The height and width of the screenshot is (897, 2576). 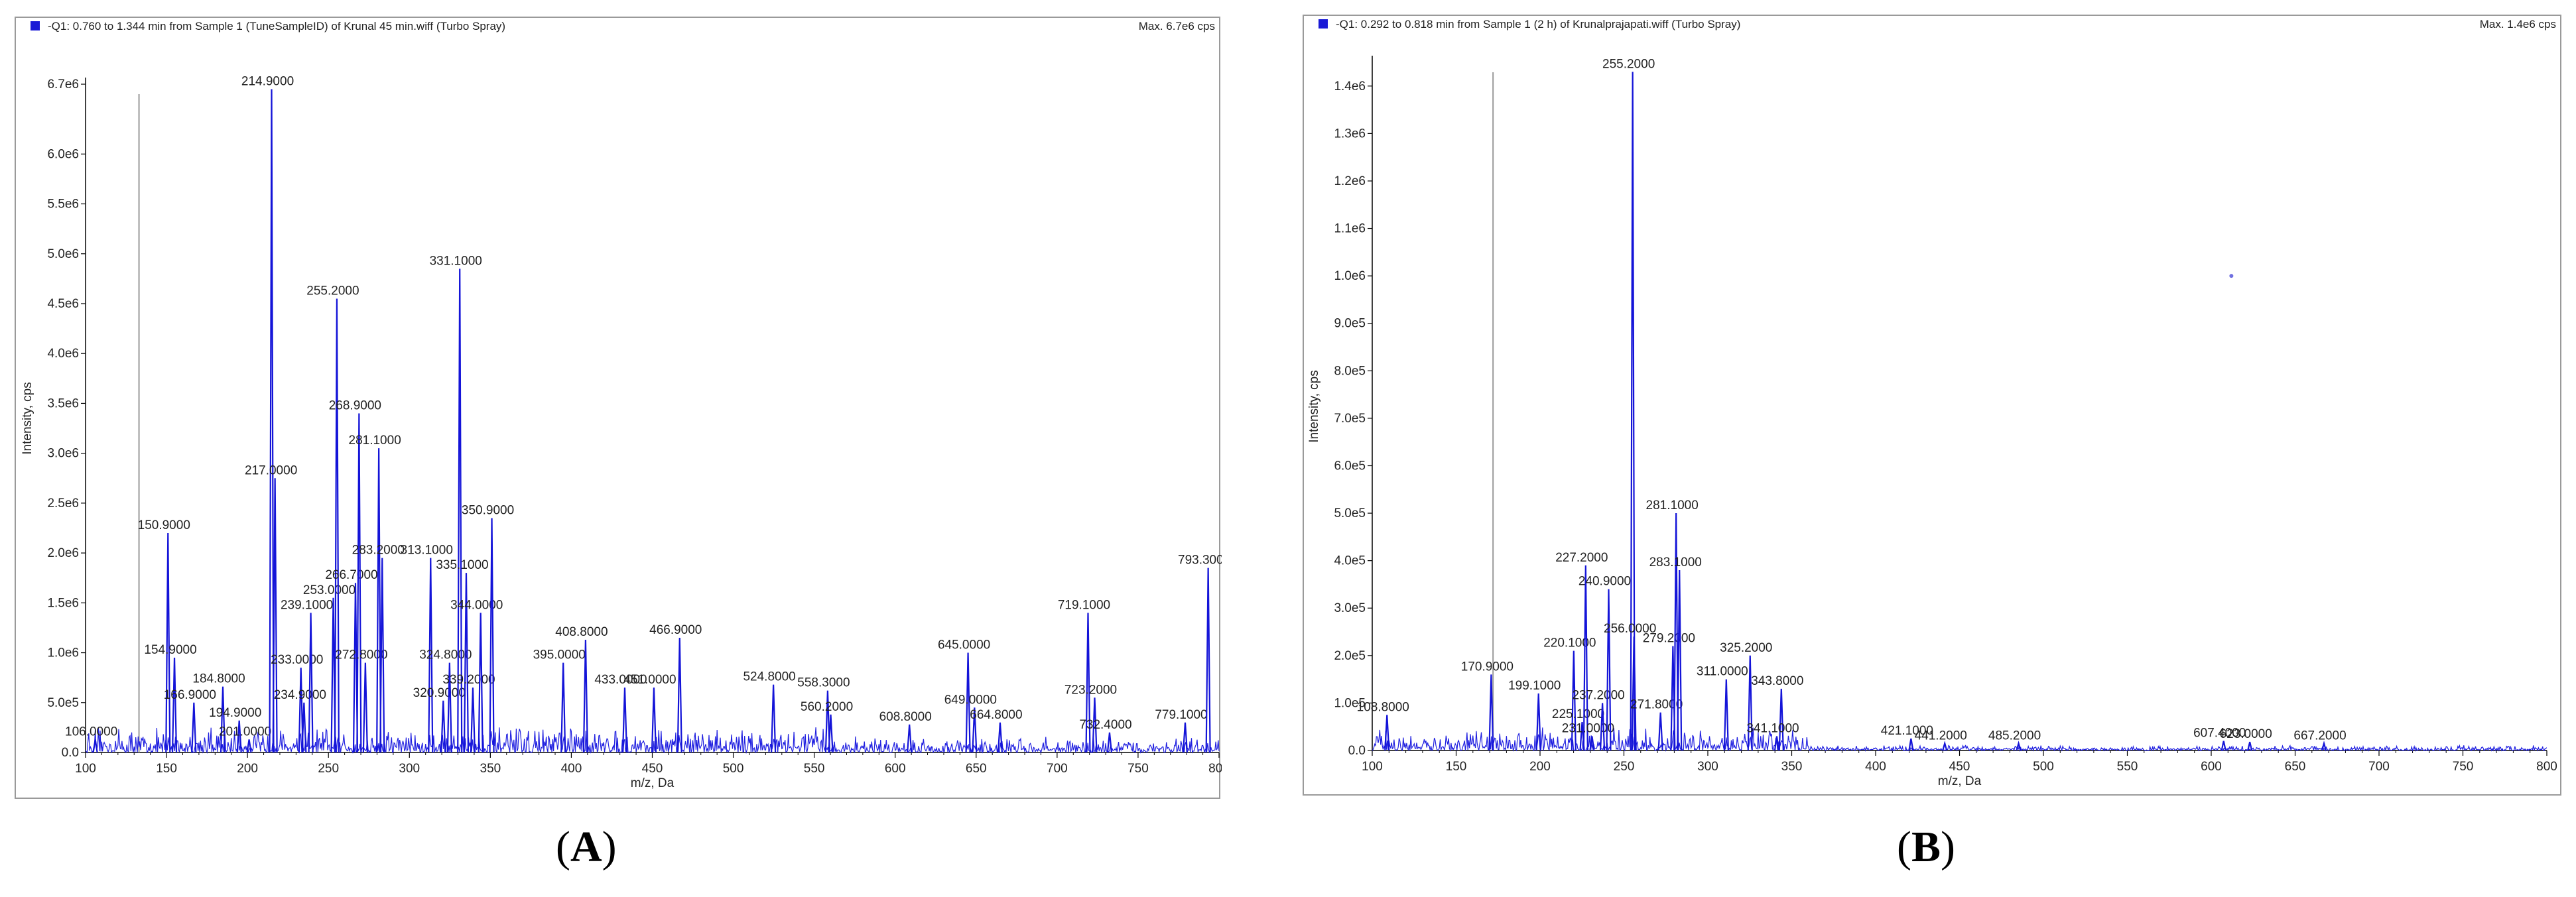 I want to click on max-intensity-label: Max. 6.7e6 cps, so click(x=1177, y=26).